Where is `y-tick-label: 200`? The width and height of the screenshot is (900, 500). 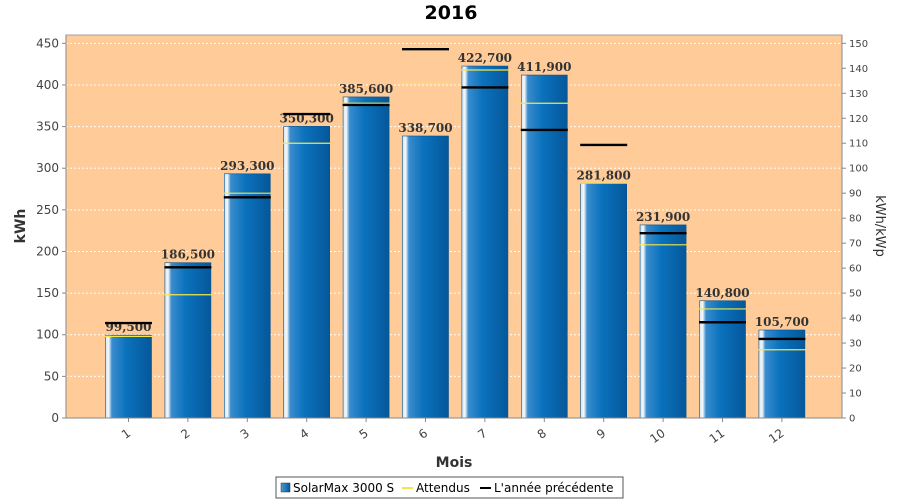 y-tick-label: 200 is located at coordinates (47, 251).